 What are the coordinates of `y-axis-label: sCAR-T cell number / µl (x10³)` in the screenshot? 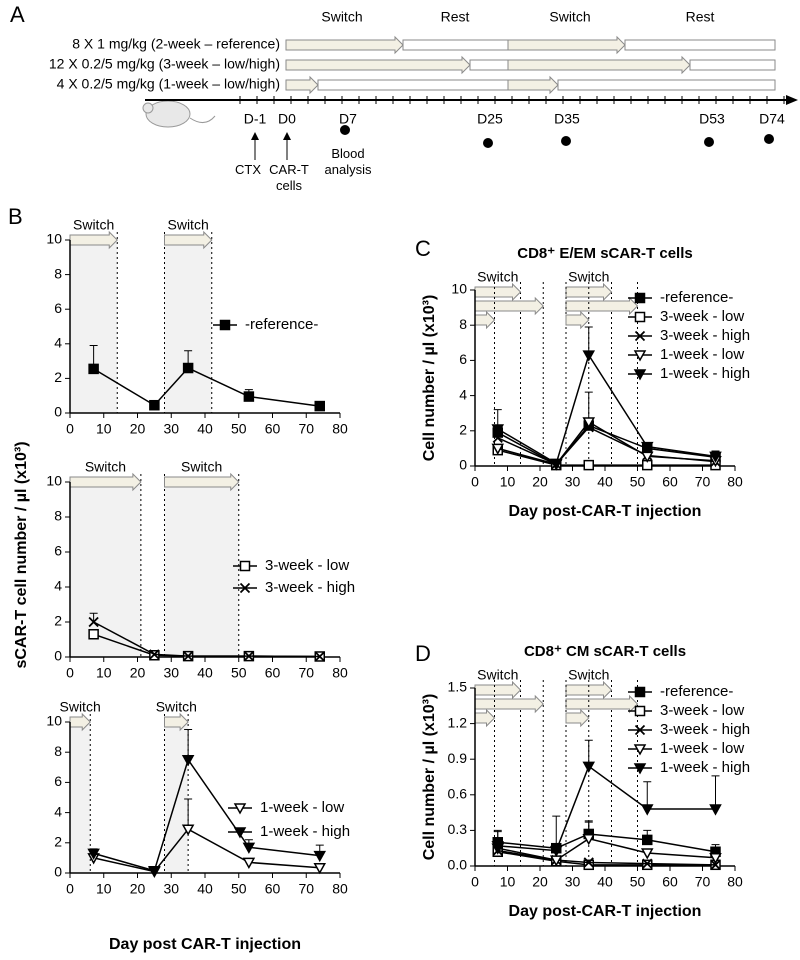 It's located at (21, 554).